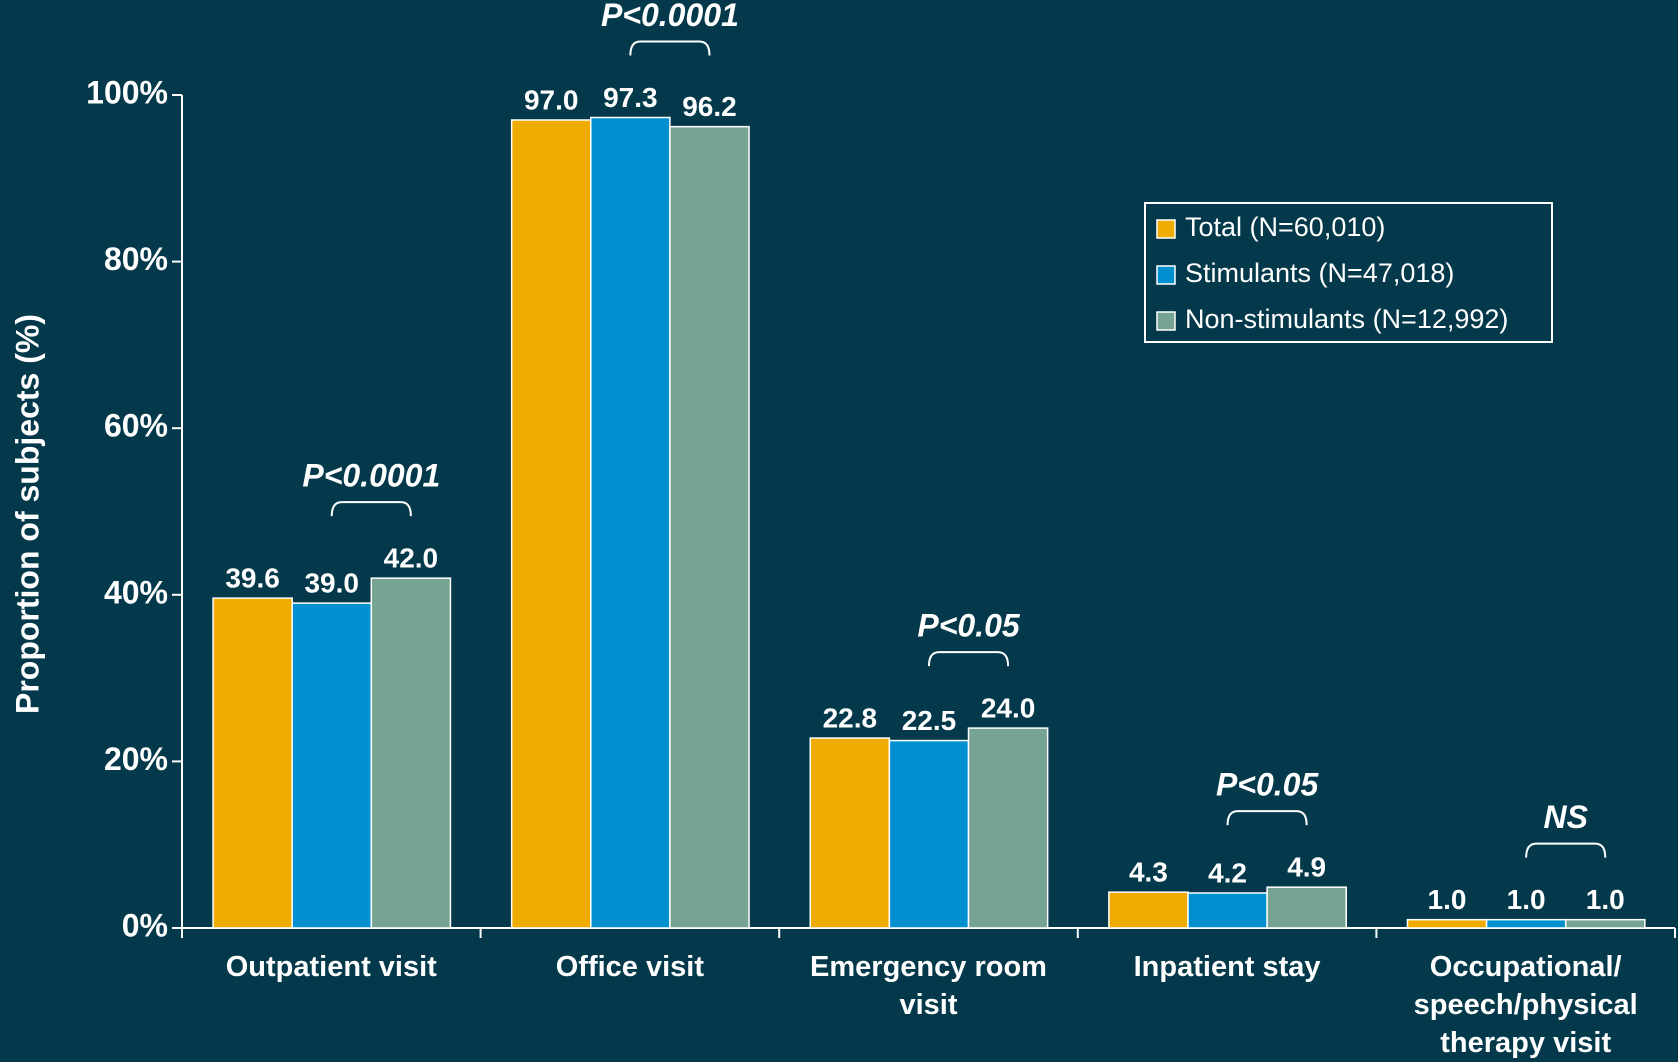  What do you see at coordinates (145, 925) in the screenshot?
I see `y-tick-label: 0%` at bounding box center [145, 925].